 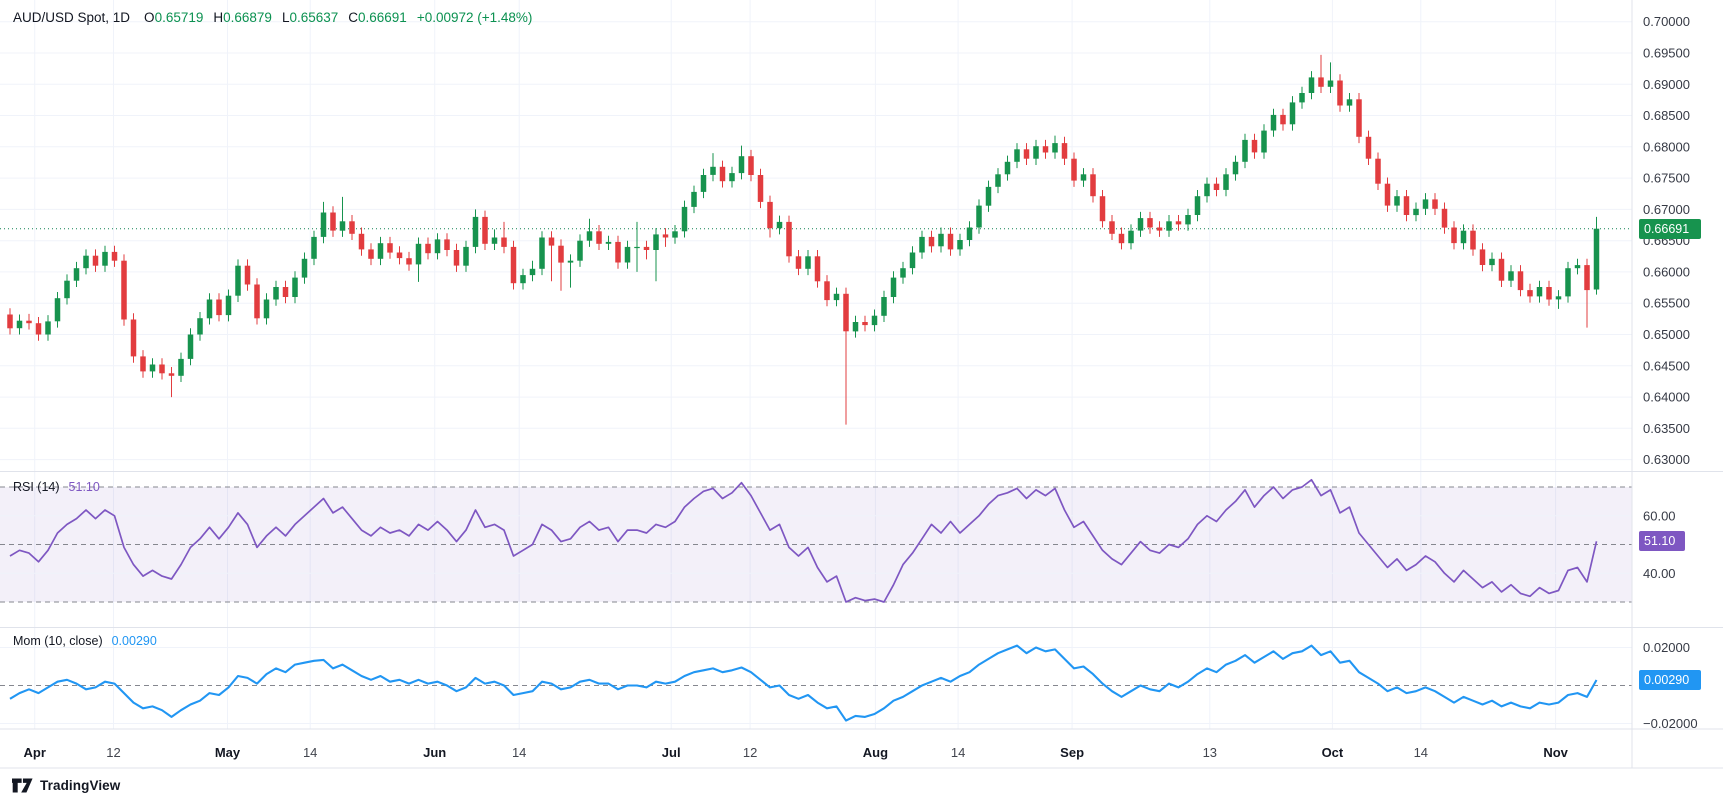 I want to click on rsi-pane-title: RSI (14), so click(x=36, y=487).